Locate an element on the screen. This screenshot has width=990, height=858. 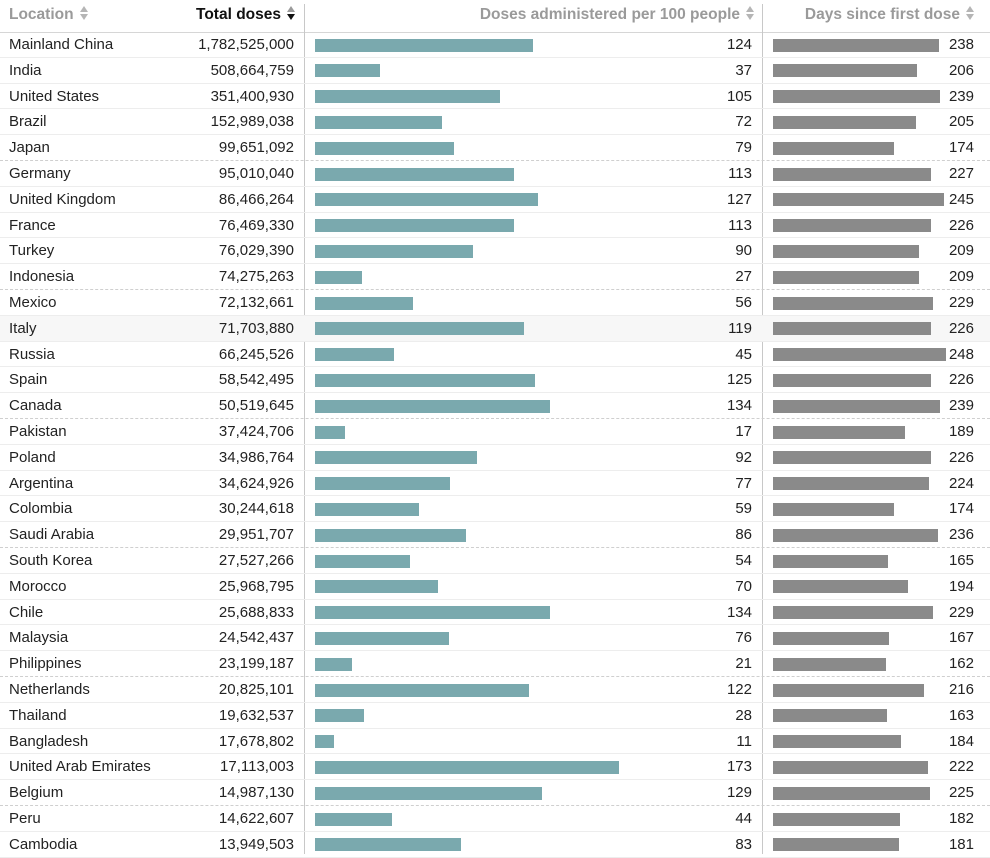
total-doses-cell: 30,244,618 is located at coordinates (256, 509).